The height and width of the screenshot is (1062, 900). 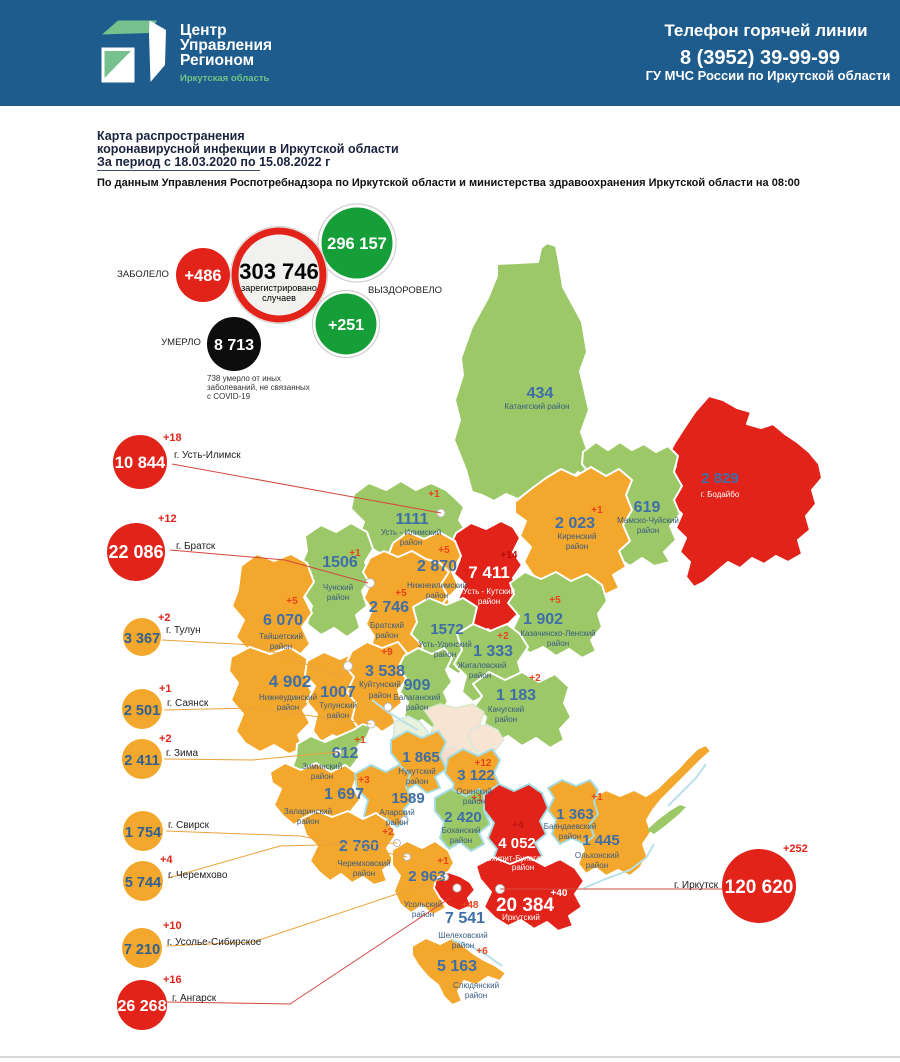 What do you see at coordinates (194, 998) in the screenshot?
I see `svg-text: г. Ангарск` at bounding box center [194, 998].